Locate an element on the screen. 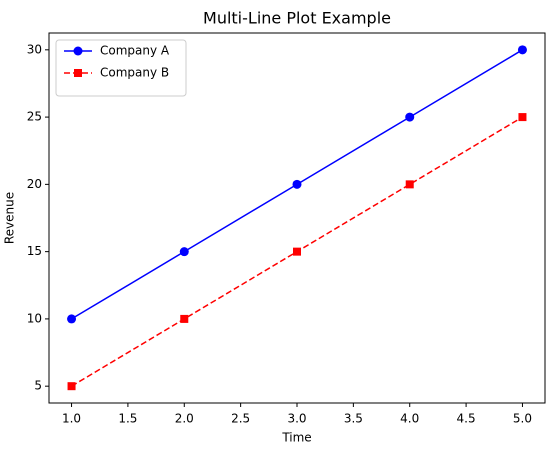  y-tick-label: 5 is located at coordinates (38, 386).